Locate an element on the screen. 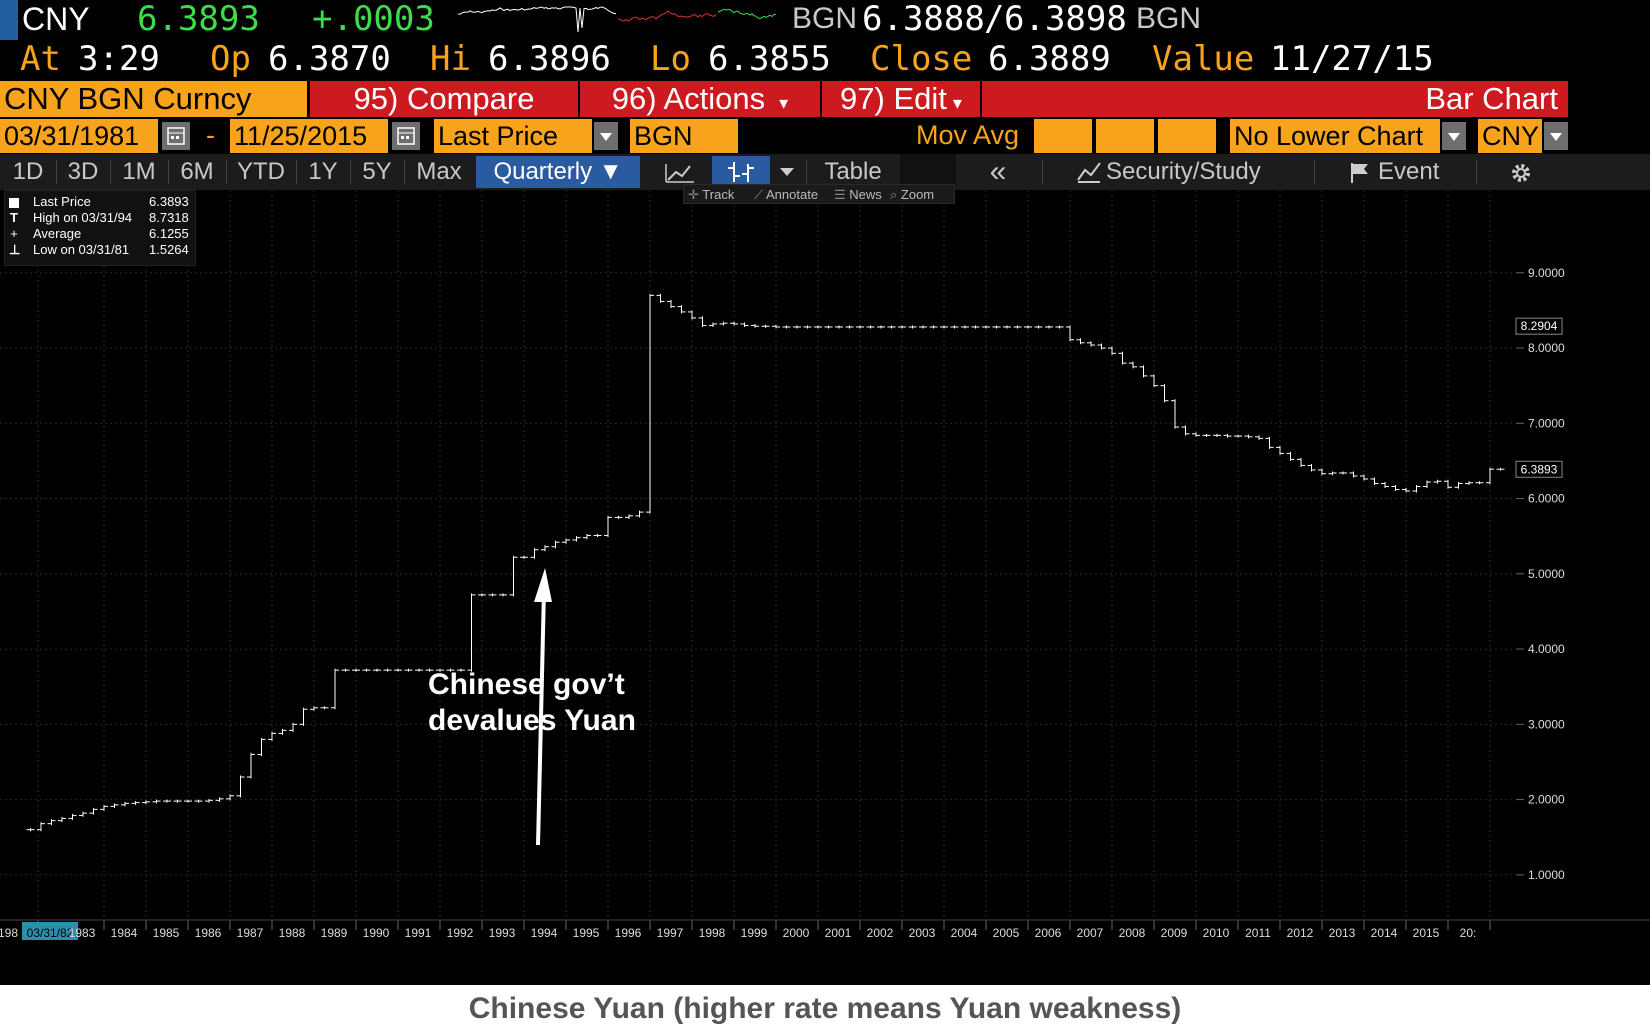  security-field: CNY BGN Curncy is located at coordinates (153, 99).